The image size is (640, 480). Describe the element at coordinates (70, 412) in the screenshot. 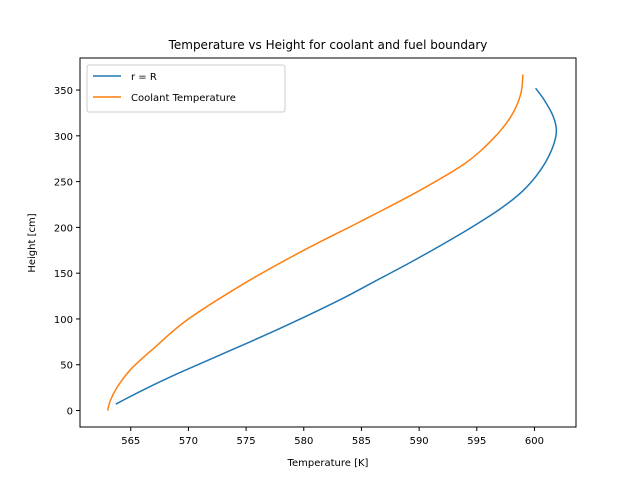

I see `y-tick-label: 0` at that location.